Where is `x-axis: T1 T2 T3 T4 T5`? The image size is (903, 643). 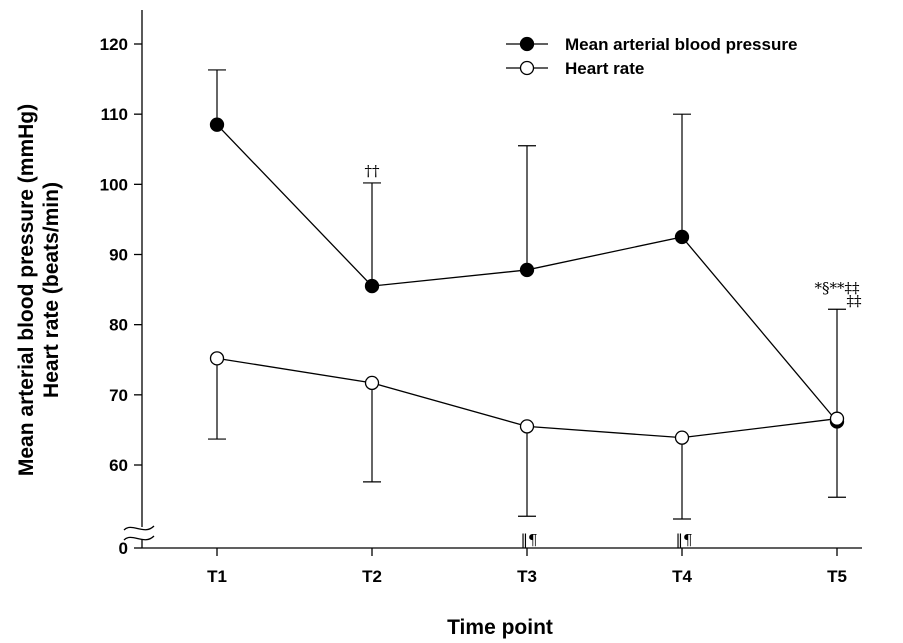
x-axis: T1 T2 T3 T4 T5 is located at coordinates (502, 566).